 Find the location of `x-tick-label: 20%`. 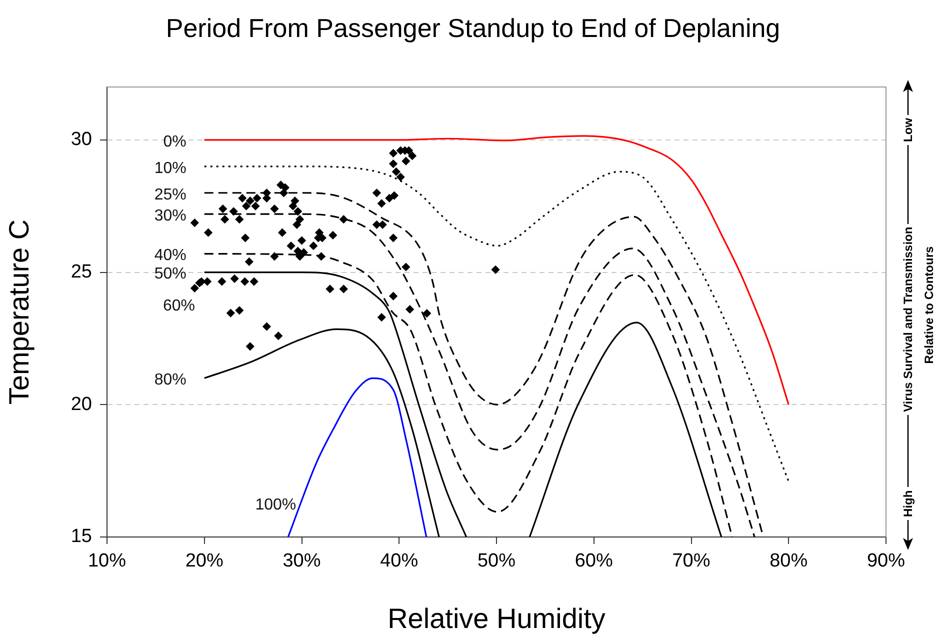

x-tick-label: 20% is located at coordinates (204, 561).